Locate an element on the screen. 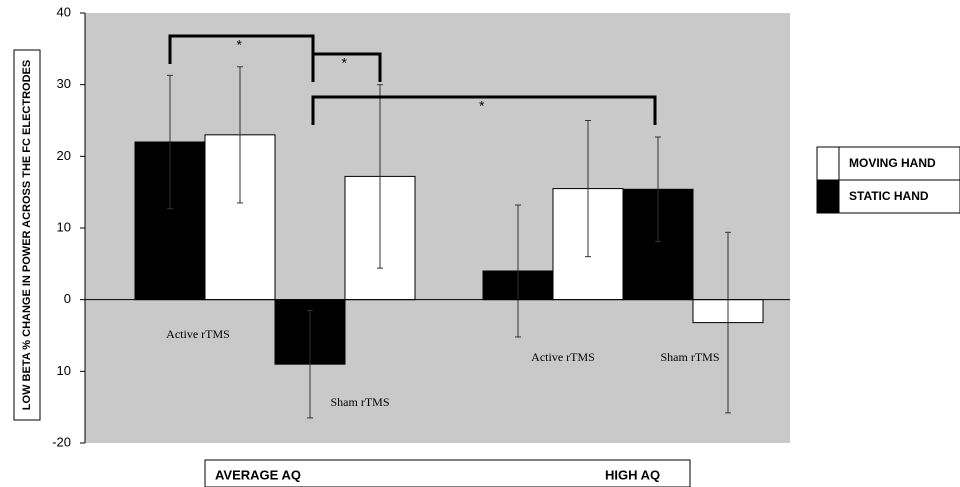  legend-label: MOVING HAND is located at coordinates (892, 163).